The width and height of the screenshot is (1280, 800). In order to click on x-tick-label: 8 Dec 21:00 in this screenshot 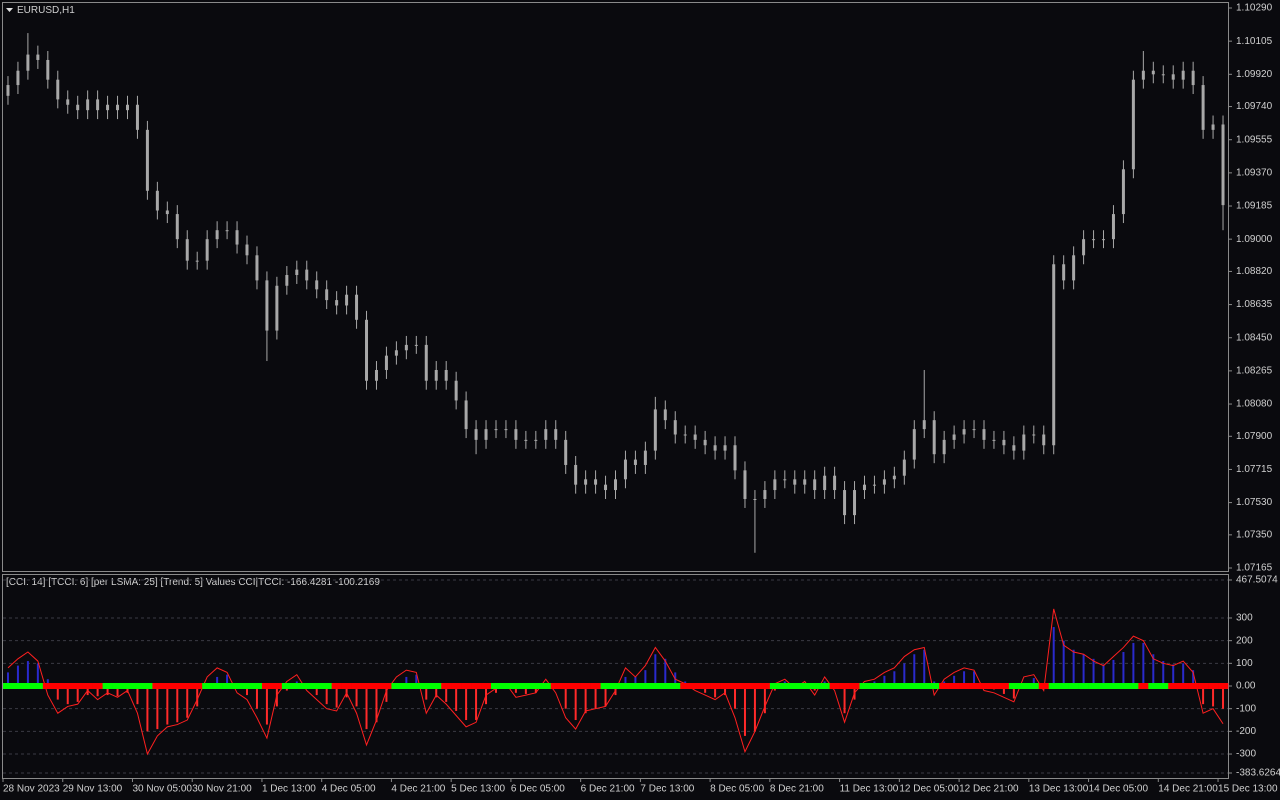, I will do `click(797, 789)`.